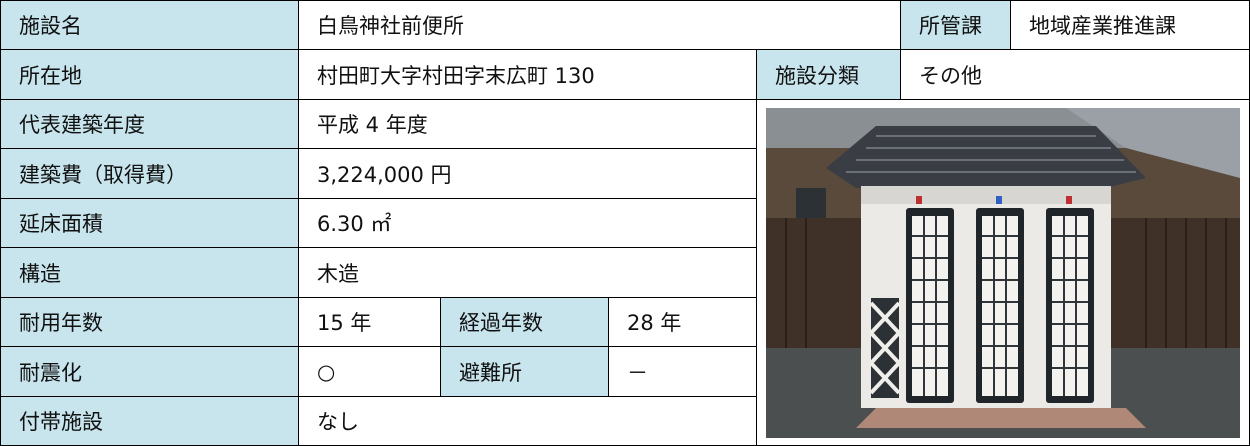 The width and height of the screenshot is (1250, 446). Describe the element at coordinates (527, 74) in the screenshot. I see `value-cell: 村田町大字村田字末広町 130` at that location.